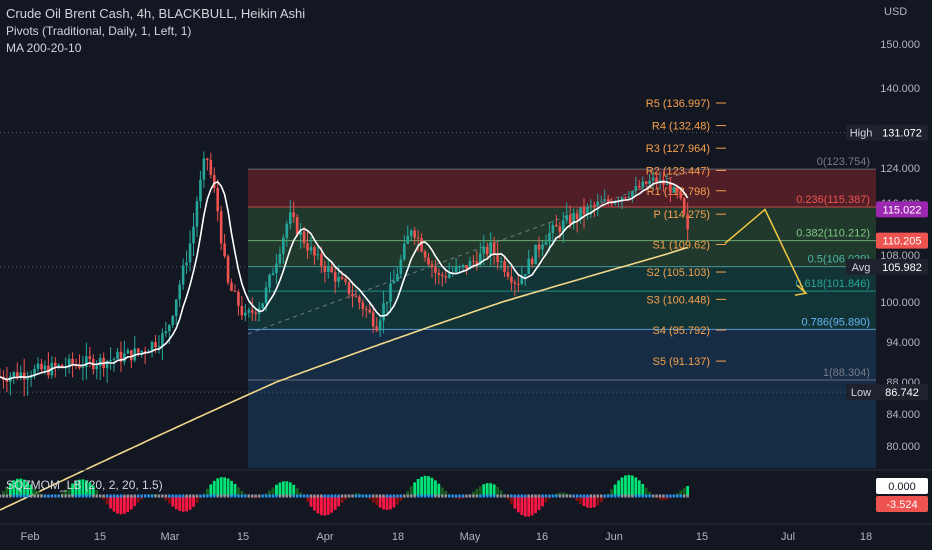 The height and width of the screenshot is (550, 932). I want to click on fib-label: 1(88.304), so click(846, 373).